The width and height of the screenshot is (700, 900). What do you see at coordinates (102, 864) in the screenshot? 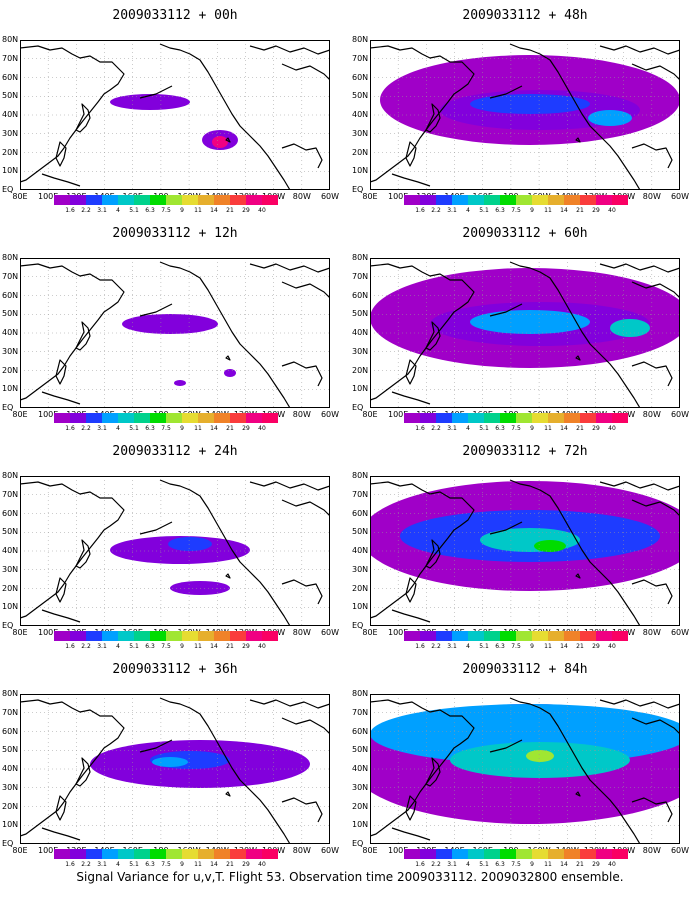
I see `legend-label: 3.1` at bounding box center [102, 864].